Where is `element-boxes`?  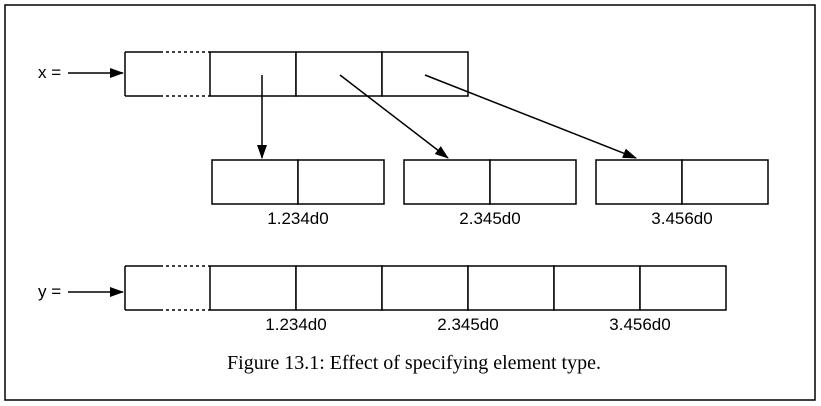
element-boxes is located at coordinates (490, 182).